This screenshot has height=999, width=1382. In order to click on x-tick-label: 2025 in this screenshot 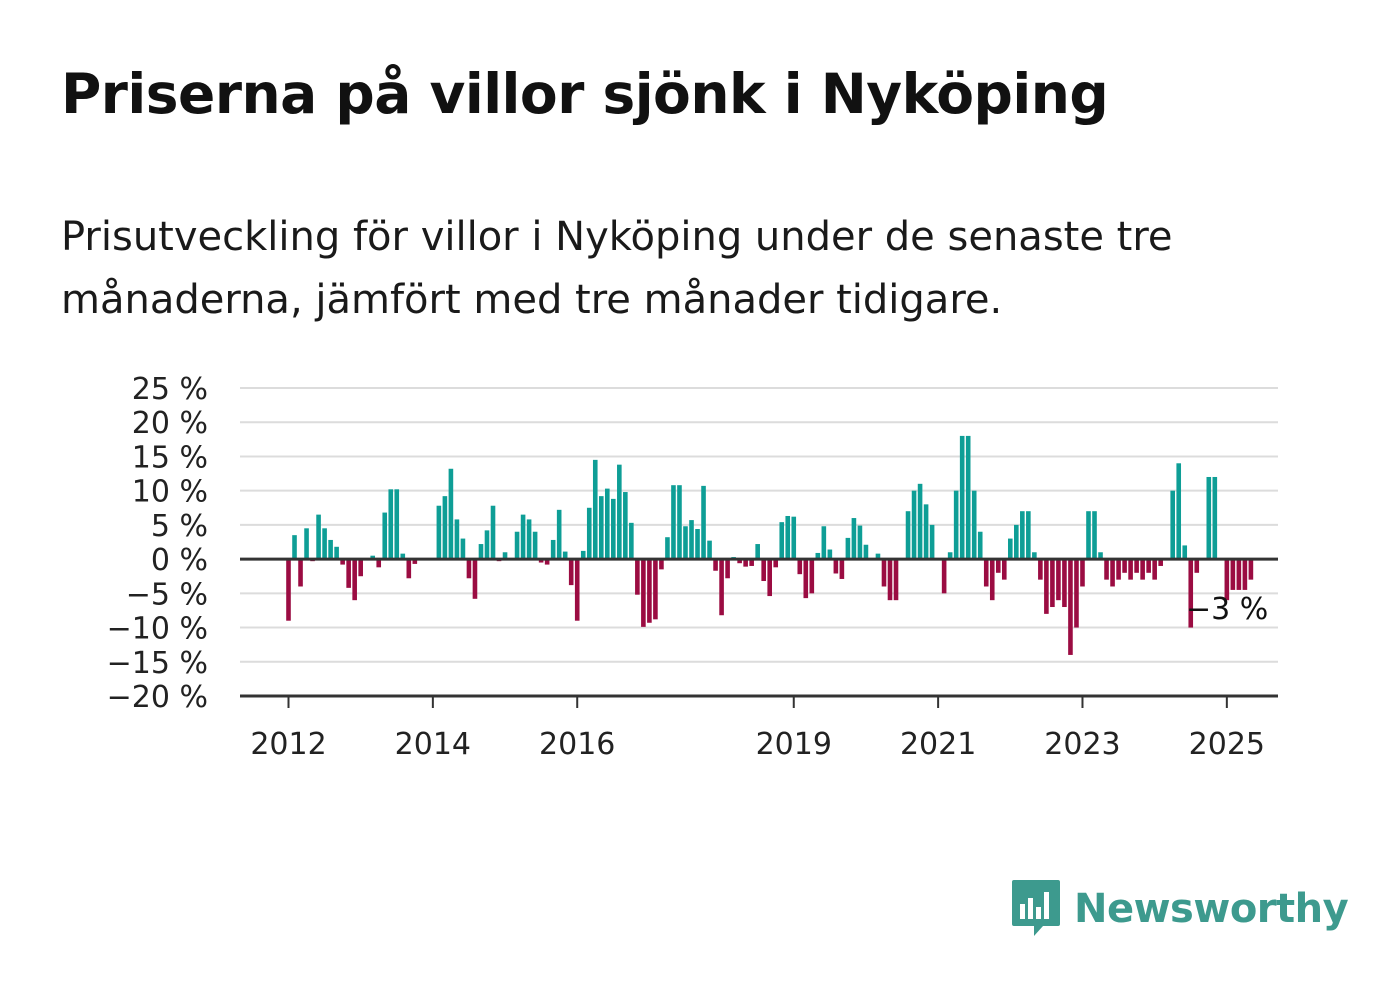, I will do `click(1227, 744)`.